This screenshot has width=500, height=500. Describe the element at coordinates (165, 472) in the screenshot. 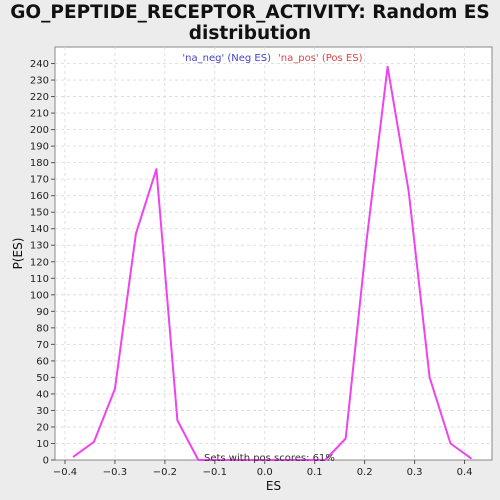

I see `x-tick-label: −0.2` at that location.